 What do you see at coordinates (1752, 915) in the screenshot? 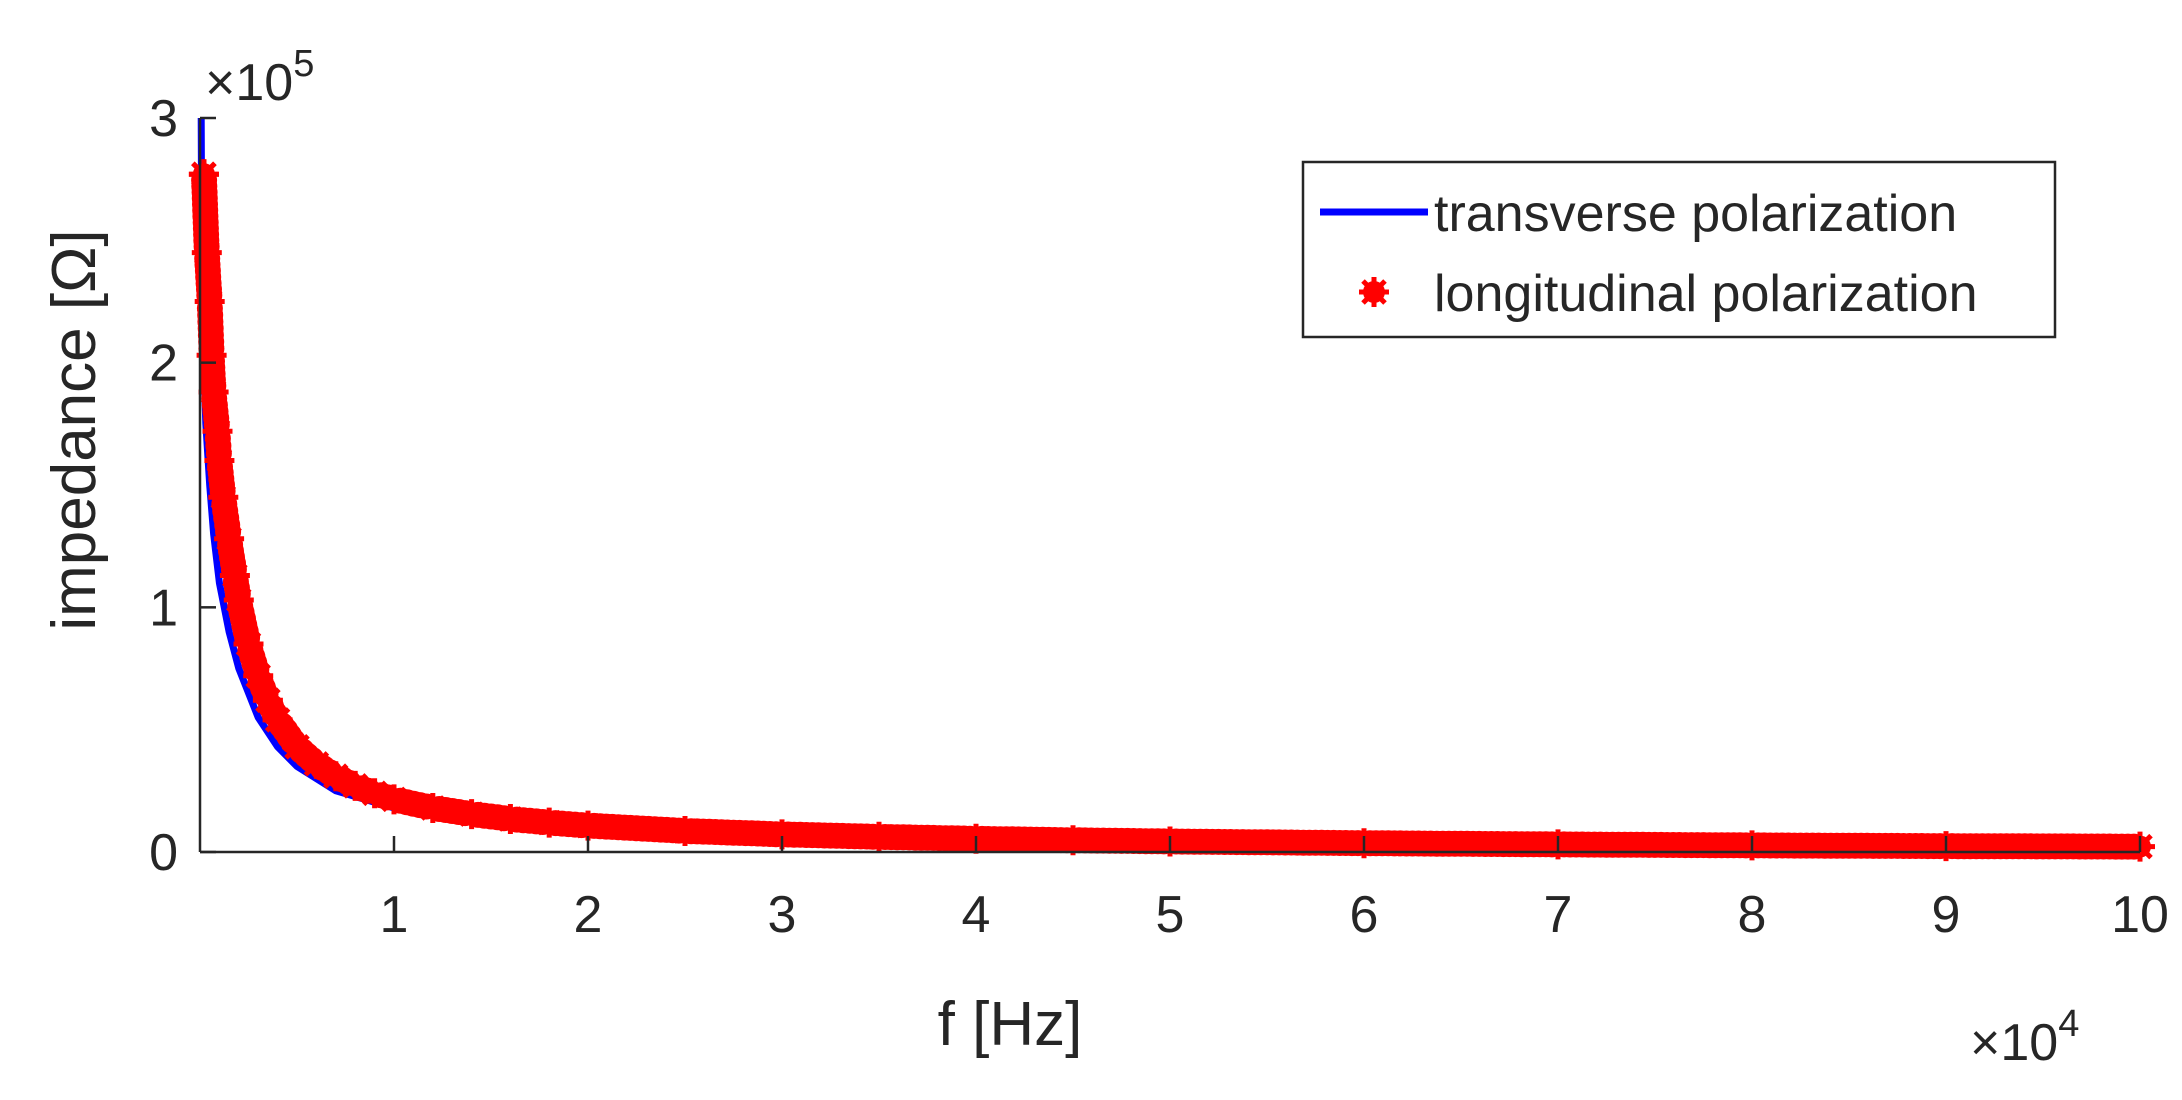
I see `x-tick-label: 8` at bounding box center [1752, 915].